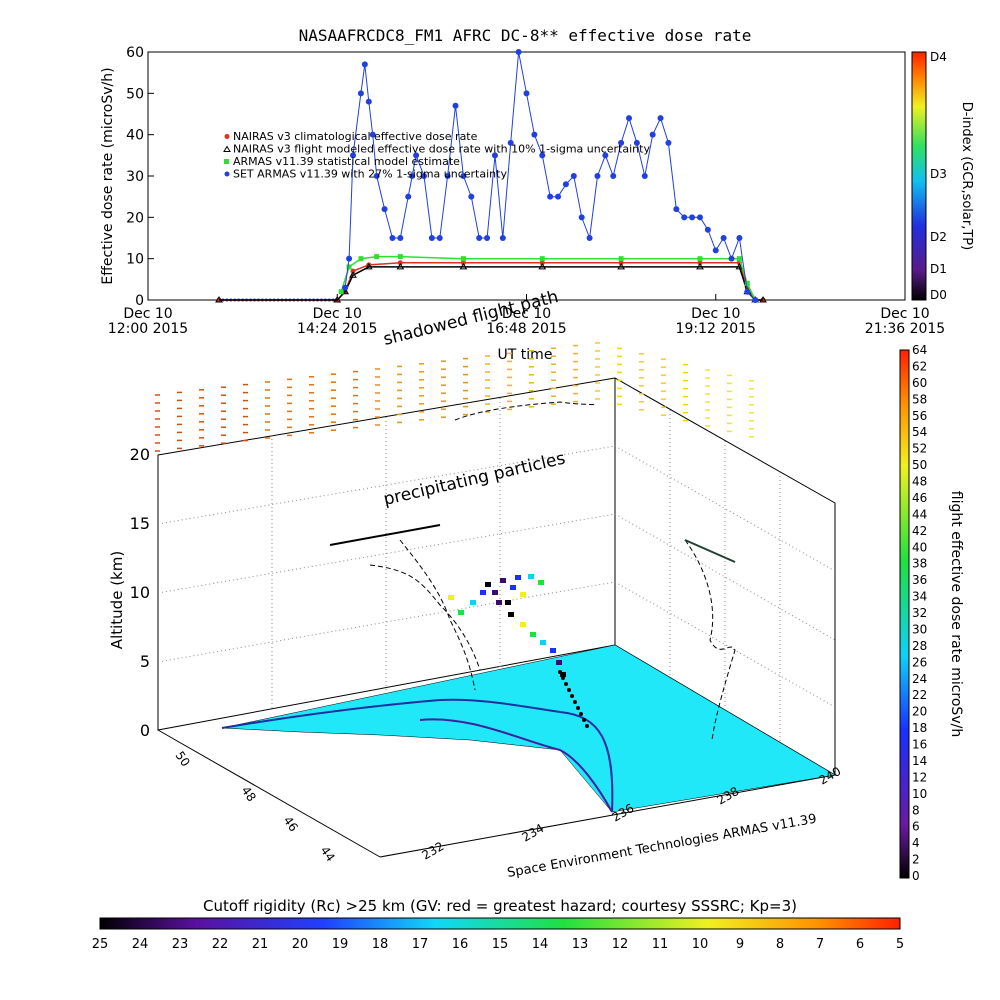  What do you see at coordinates (260, 944) in the screenshot?
I see `rigidity-tick-label: 21` at bounding box center [260, 944].